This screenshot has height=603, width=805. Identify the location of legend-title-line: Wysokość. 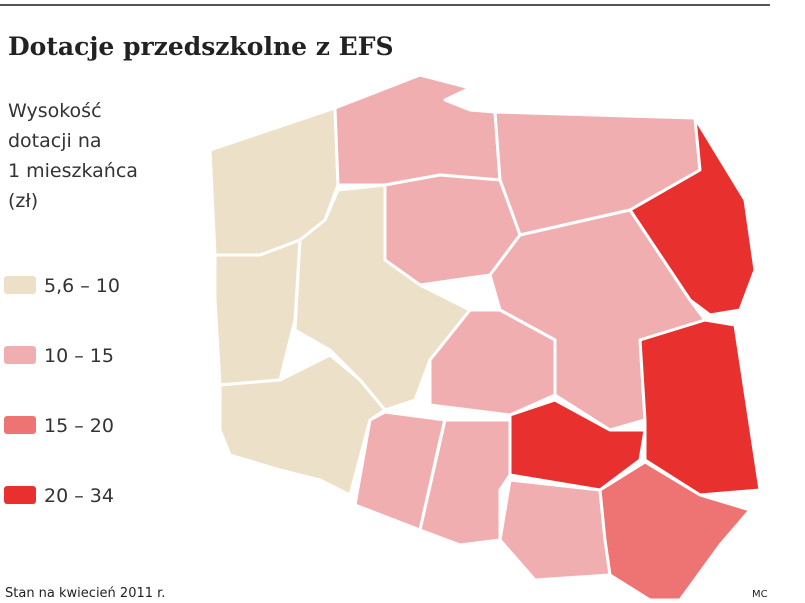
(55, 111).